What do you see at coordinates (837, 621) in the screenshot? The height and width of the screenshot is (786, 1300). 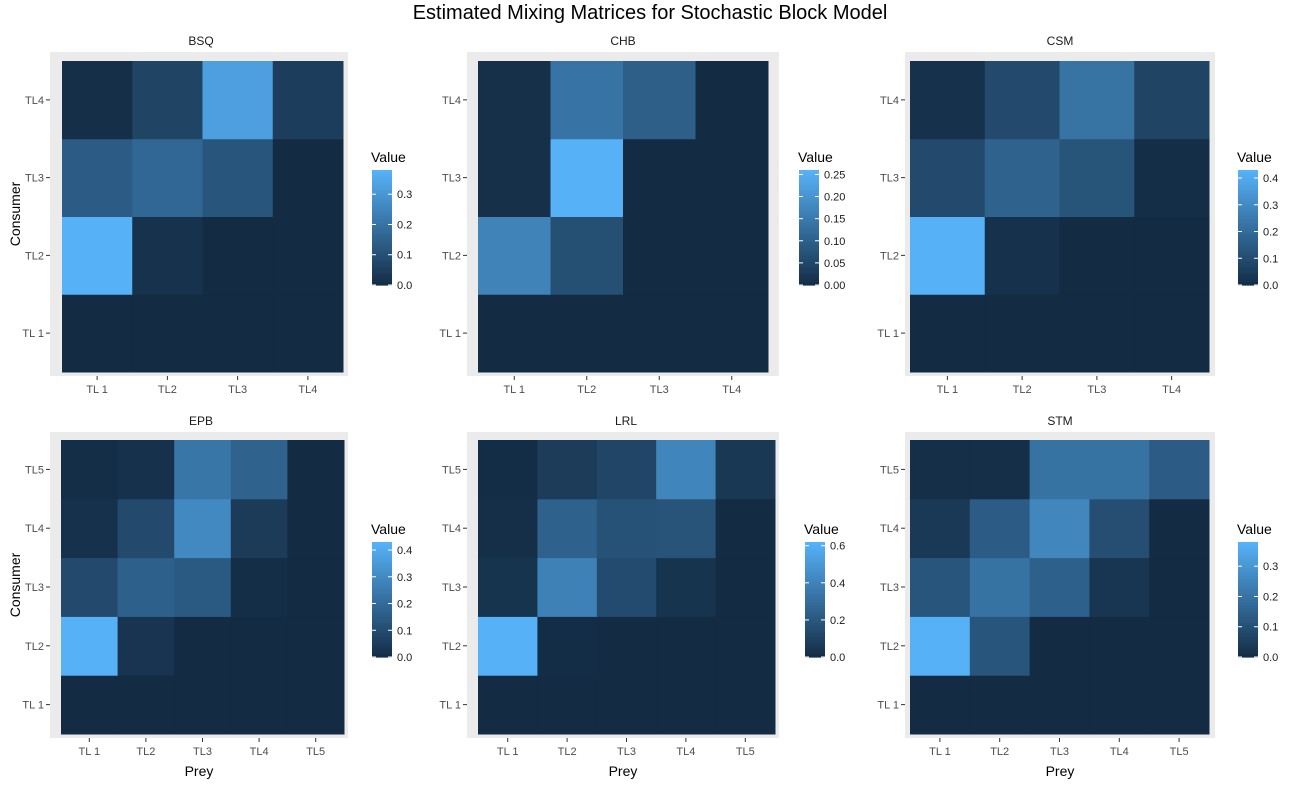 I see `legend-label: 0.2` at bounding box center [837, 621].